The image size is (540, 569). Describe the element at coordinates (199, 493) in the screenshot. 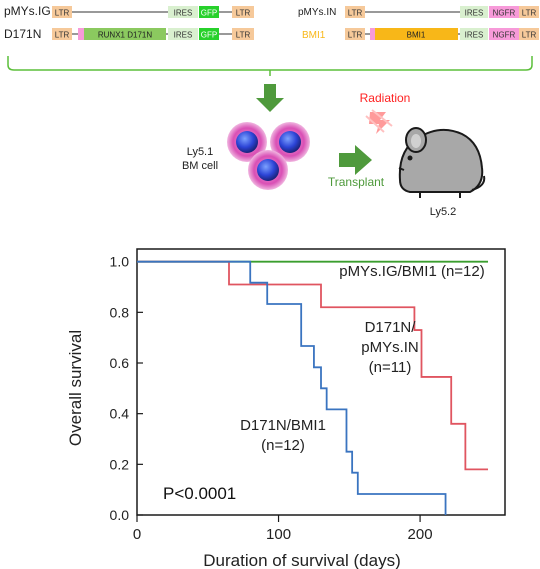

I see `p-value-annotation: P<0.0001` at that location.